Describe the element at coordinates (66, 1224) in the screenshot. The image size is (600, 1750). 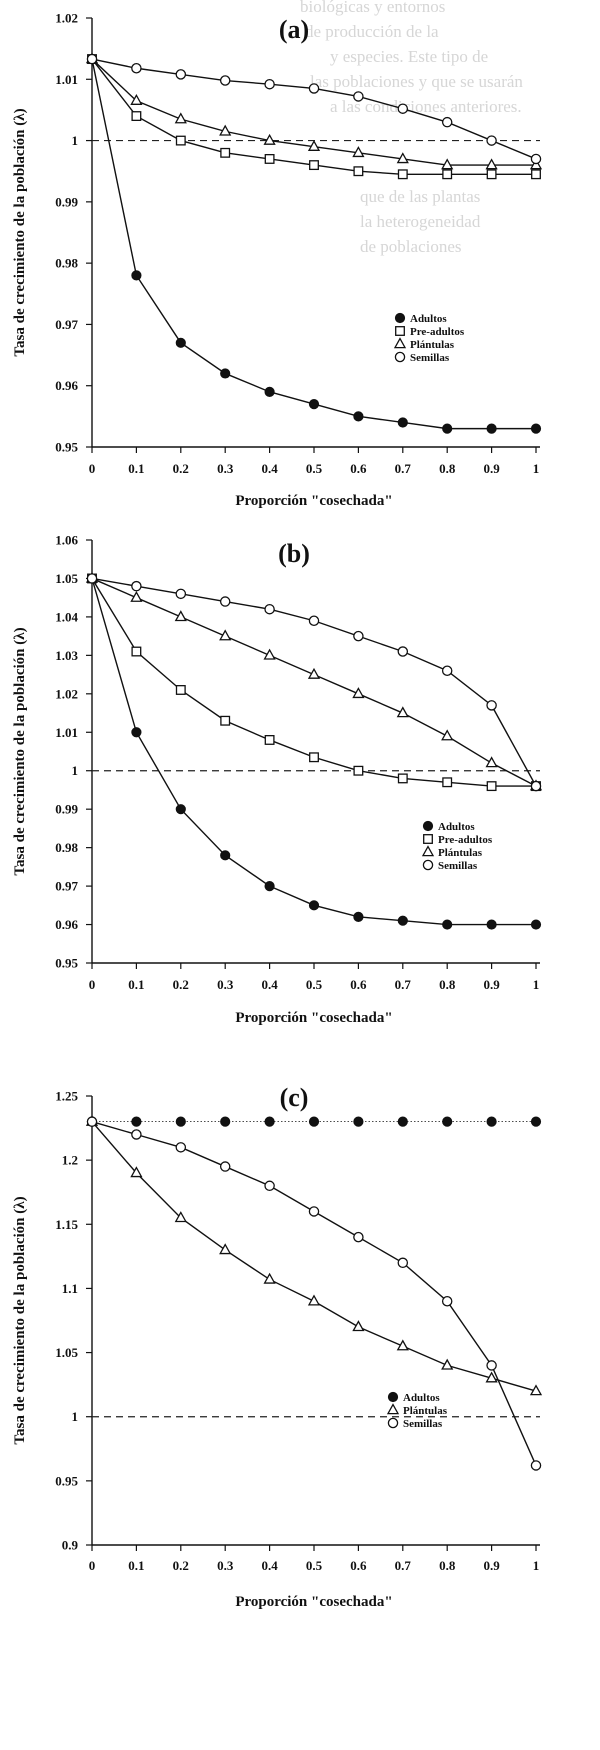
I see `y-tick-label: 1.15` at that location.